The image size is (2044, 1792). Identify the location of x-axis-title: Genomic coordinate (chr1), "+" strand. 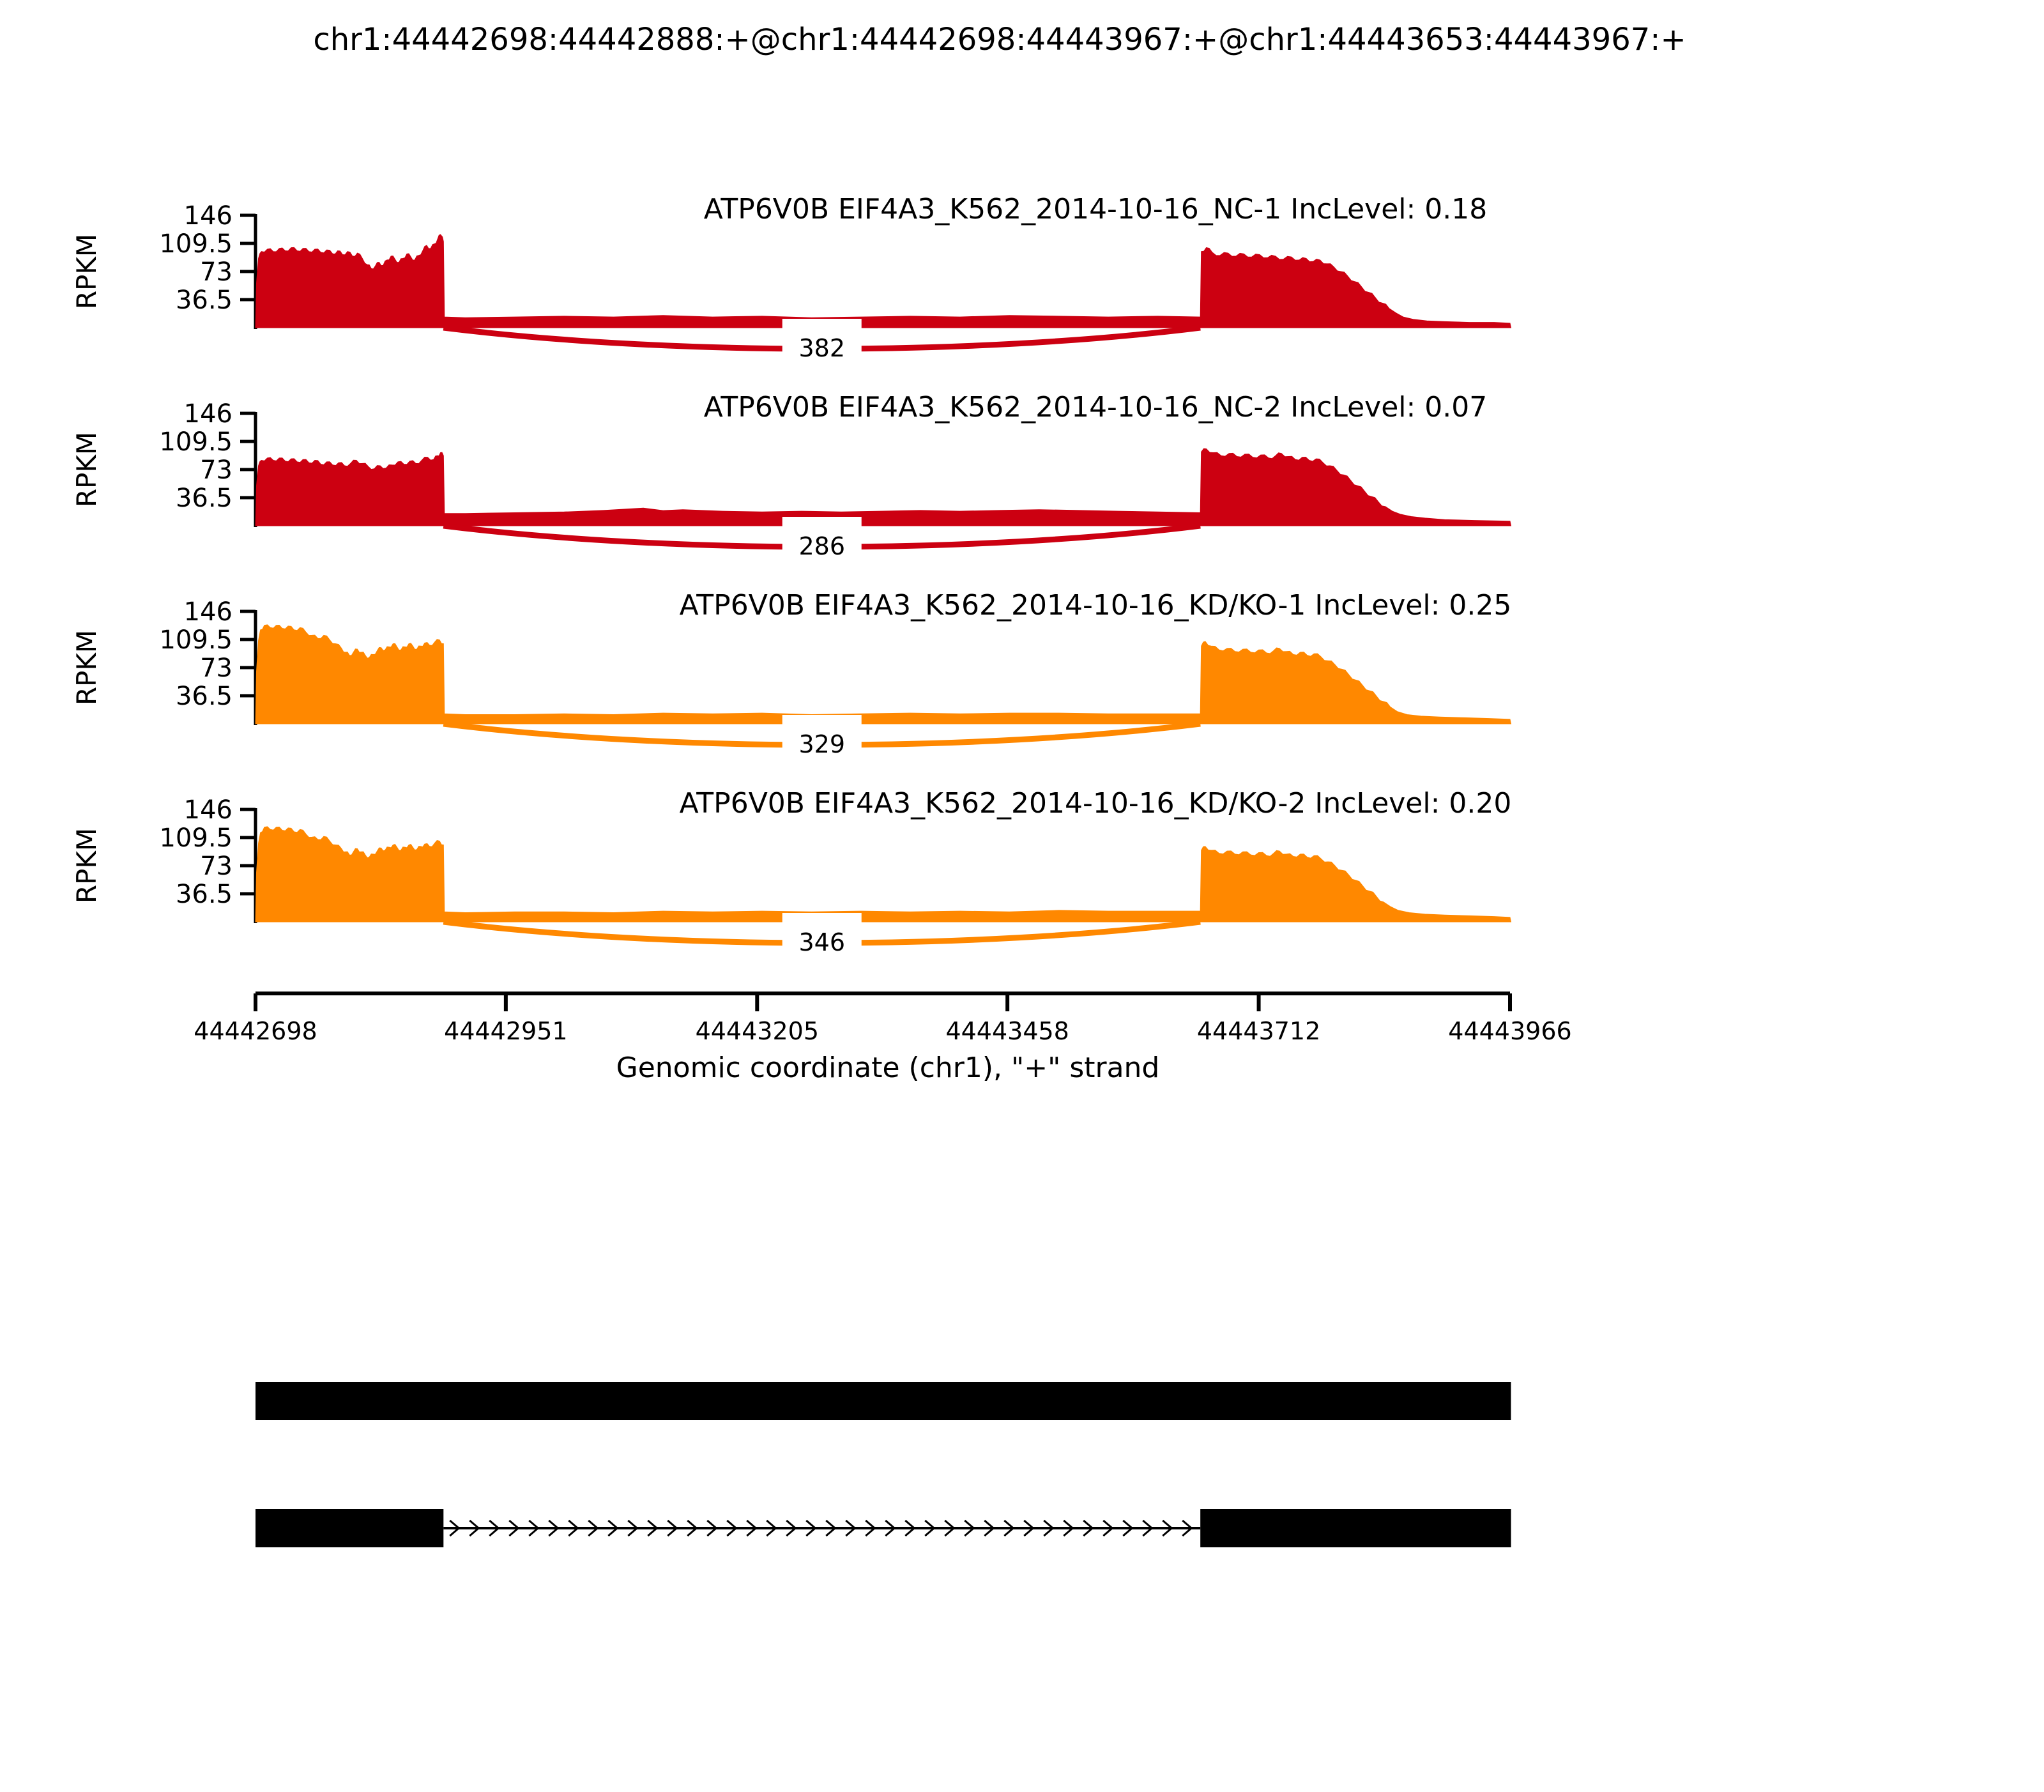
(888, 1068).